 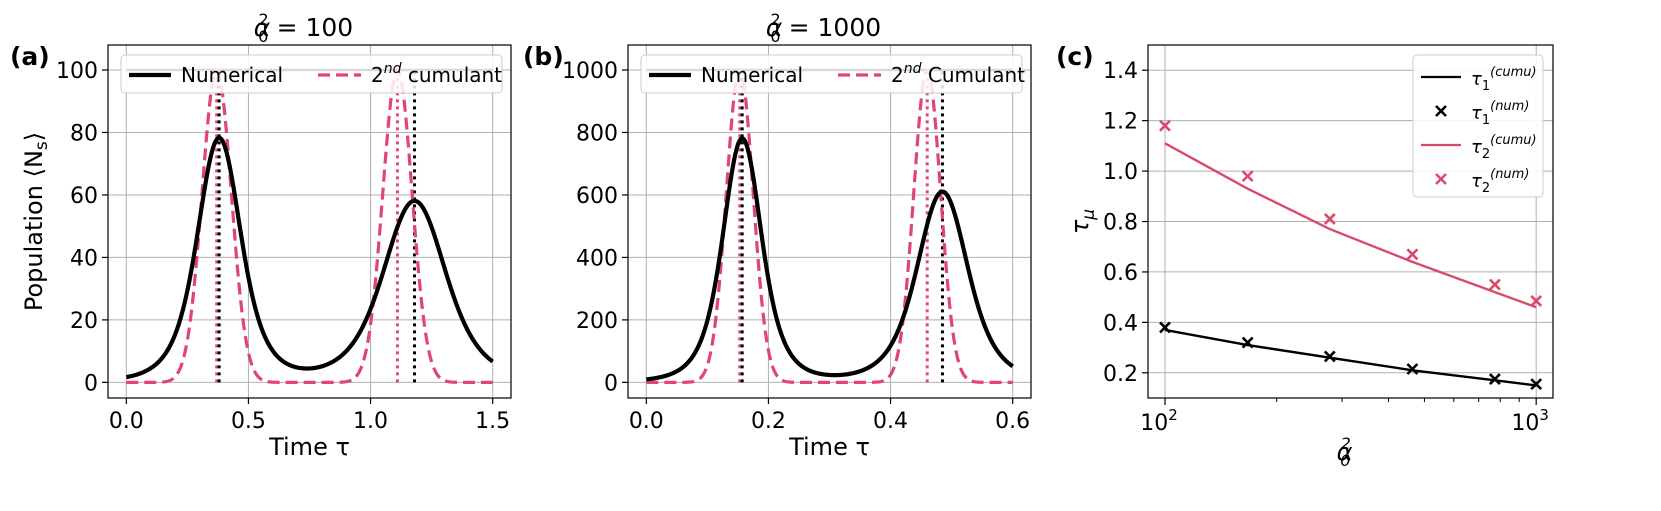 What do you see at coordinates (84, 258) in the screenshot?
I see `y-tick-label: 40` at bounding box center [84, 258].